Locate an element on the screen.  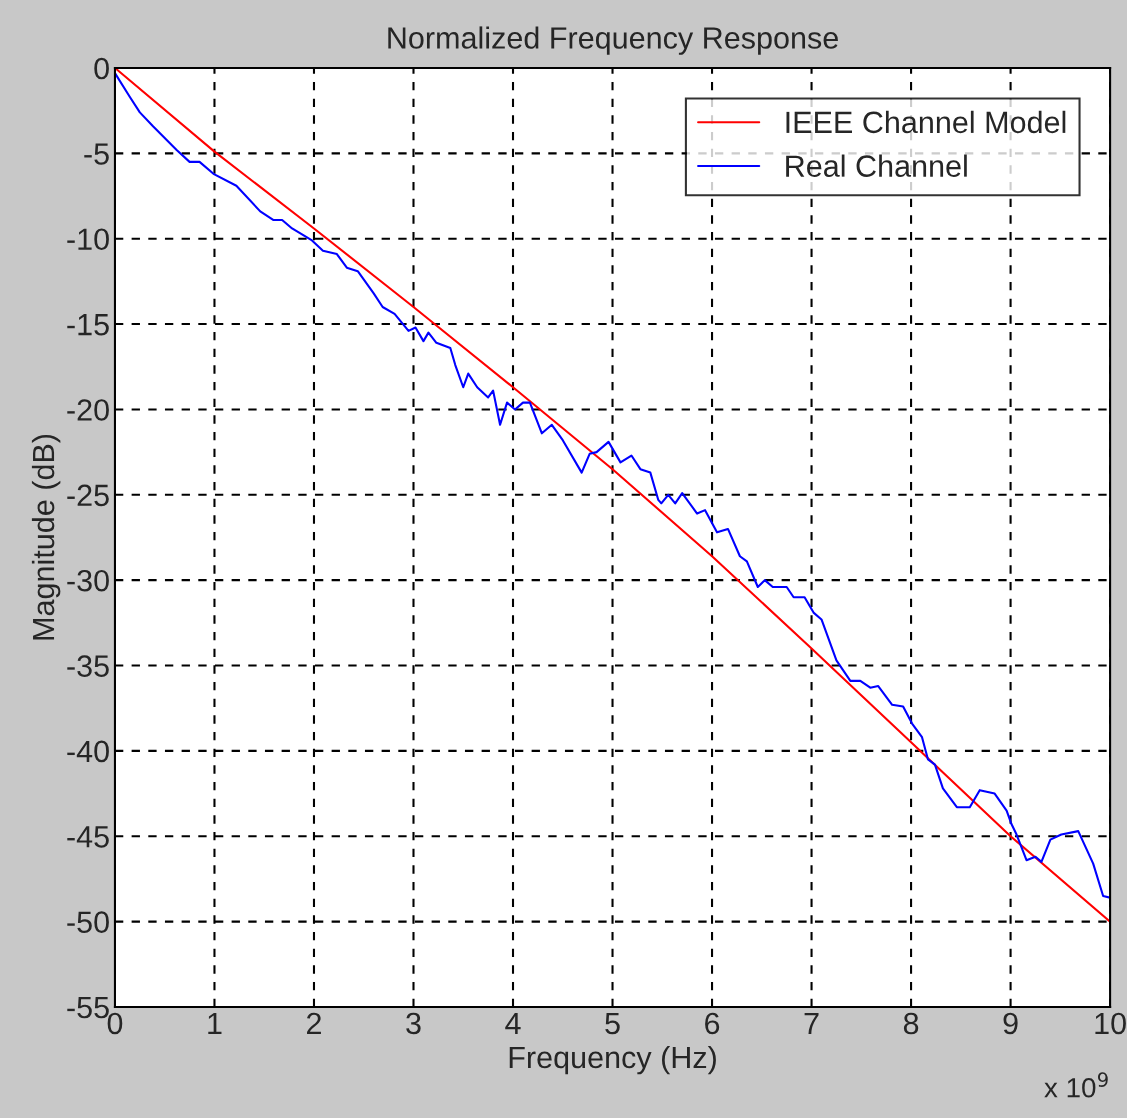
x-tick-label: 2 is located at coordinates (314, 1023).